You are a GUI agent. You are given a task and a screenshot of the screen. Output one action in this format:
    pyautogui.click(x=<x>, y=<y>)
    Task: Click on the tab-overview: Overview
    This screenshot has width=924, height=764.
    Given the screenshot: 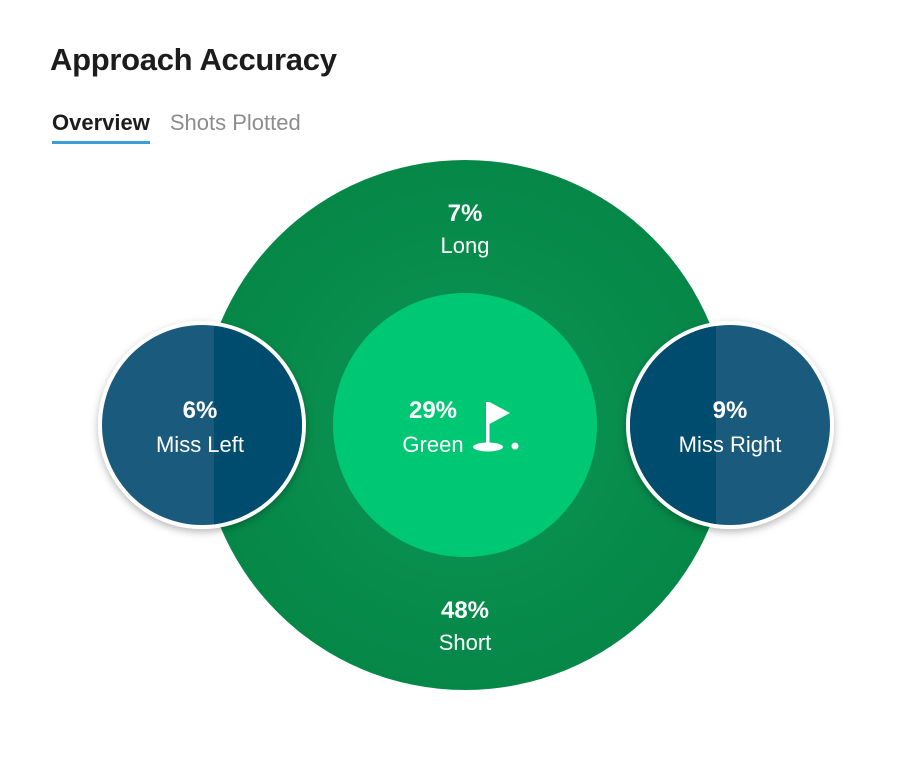 What is the action you would take?
    pyautogui.click(x=101, y=127)
    